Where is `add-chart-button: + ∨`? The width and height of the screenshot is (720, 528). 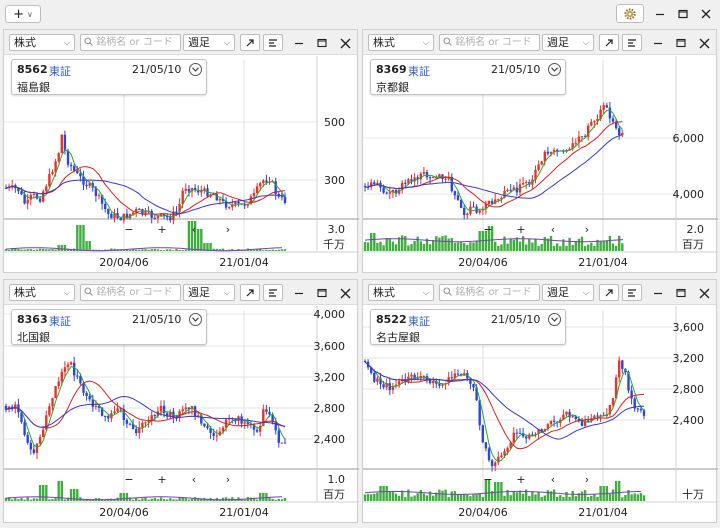
add-chart-button: + ∨ is located at coordinates (23, 14).